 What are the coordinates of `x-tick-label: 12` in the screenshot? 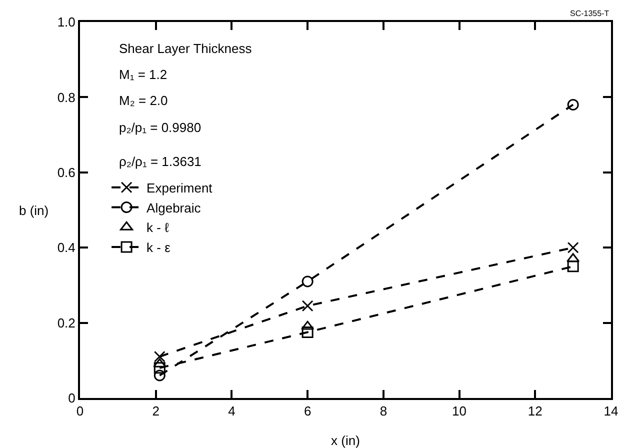 It's located at (535, 411).